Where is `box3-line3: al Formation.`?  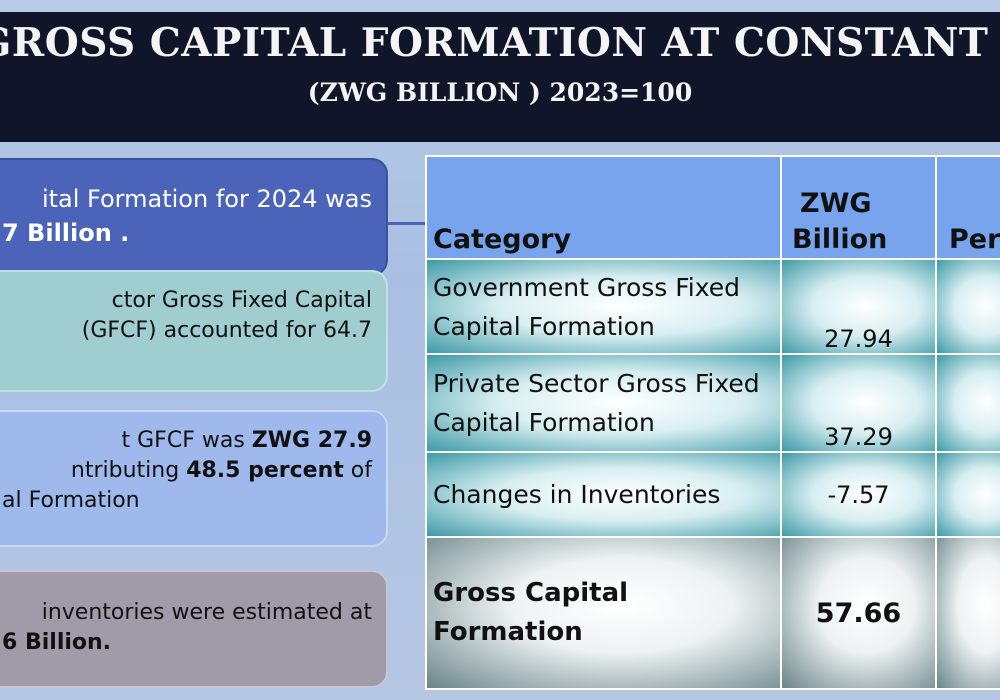 box3-line3: al Formation. is located at coordinates (74, 500).